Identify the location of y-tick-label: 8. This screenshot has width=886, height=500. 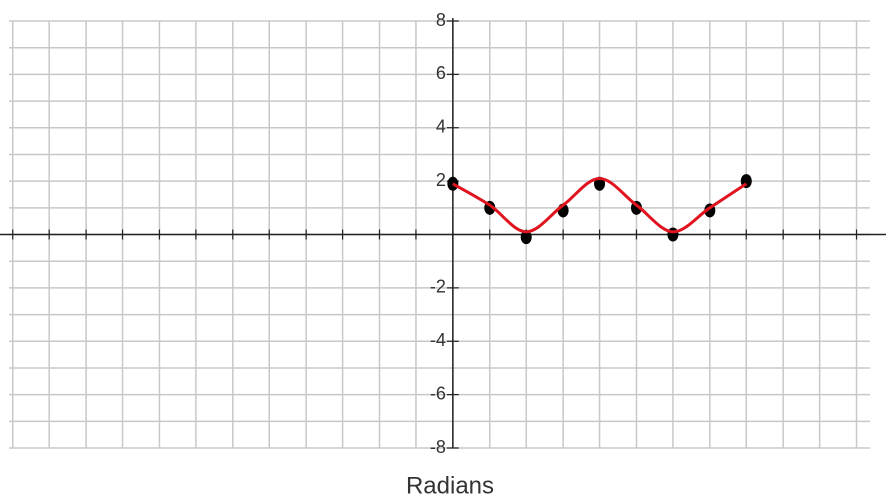
(441, 20).